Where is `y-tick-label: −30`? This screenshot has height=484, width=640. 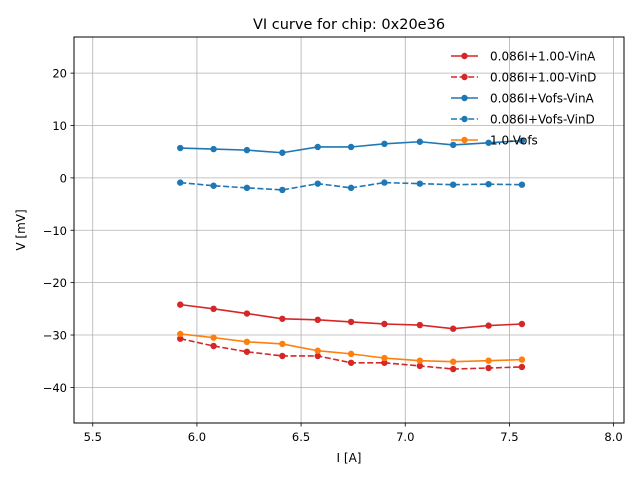
y-tick-label: −30 is located at coordinates (55, 336).